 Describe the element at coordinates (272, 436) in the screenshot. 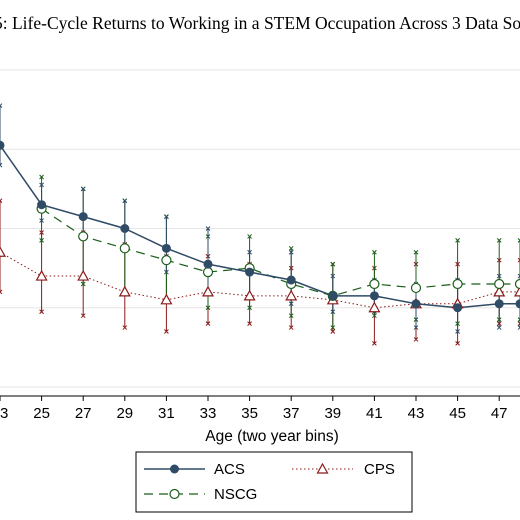

I see `x-axis-label: Age (two year bins)` at that location.